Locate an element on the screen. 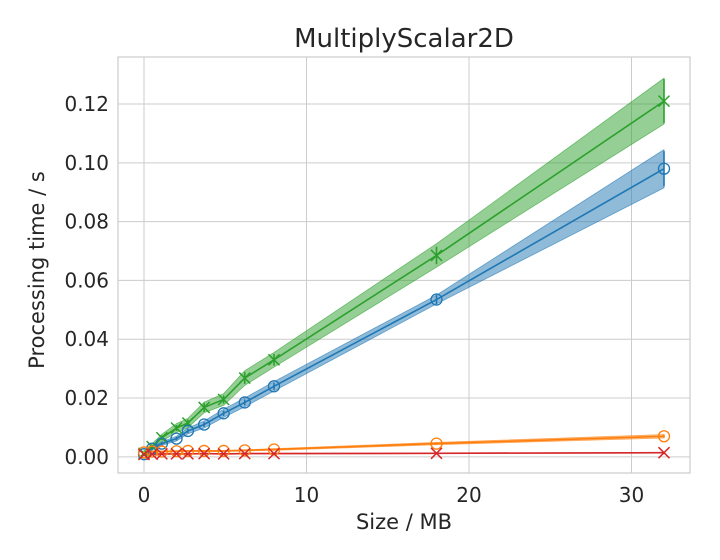 The image size is (720, 560). y-tick-label: 0.02 is located at coordinates (86, 398).